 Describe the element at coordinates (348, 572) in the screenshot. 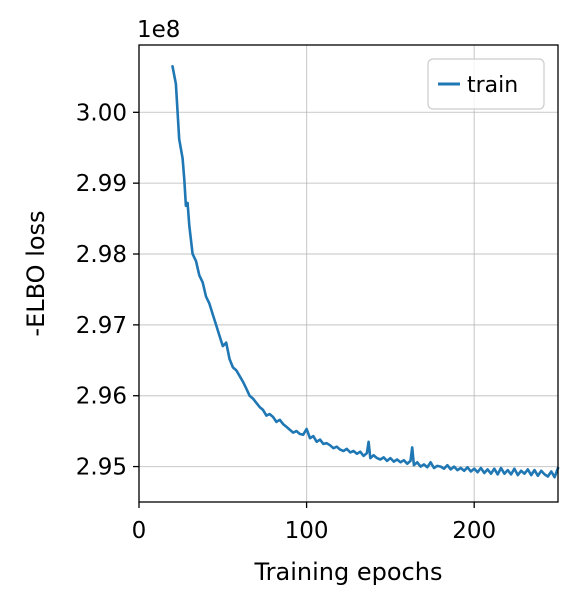

I see `x-axis-label: Training epochs` at that location.